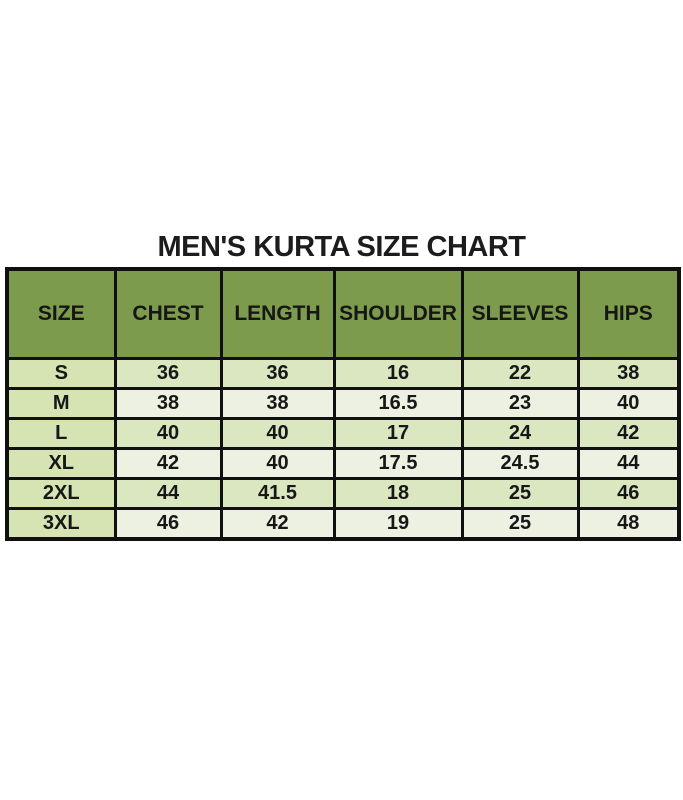  I want to click on table-row-m: M 38 38 16.5 23 40, so click(343, 403).